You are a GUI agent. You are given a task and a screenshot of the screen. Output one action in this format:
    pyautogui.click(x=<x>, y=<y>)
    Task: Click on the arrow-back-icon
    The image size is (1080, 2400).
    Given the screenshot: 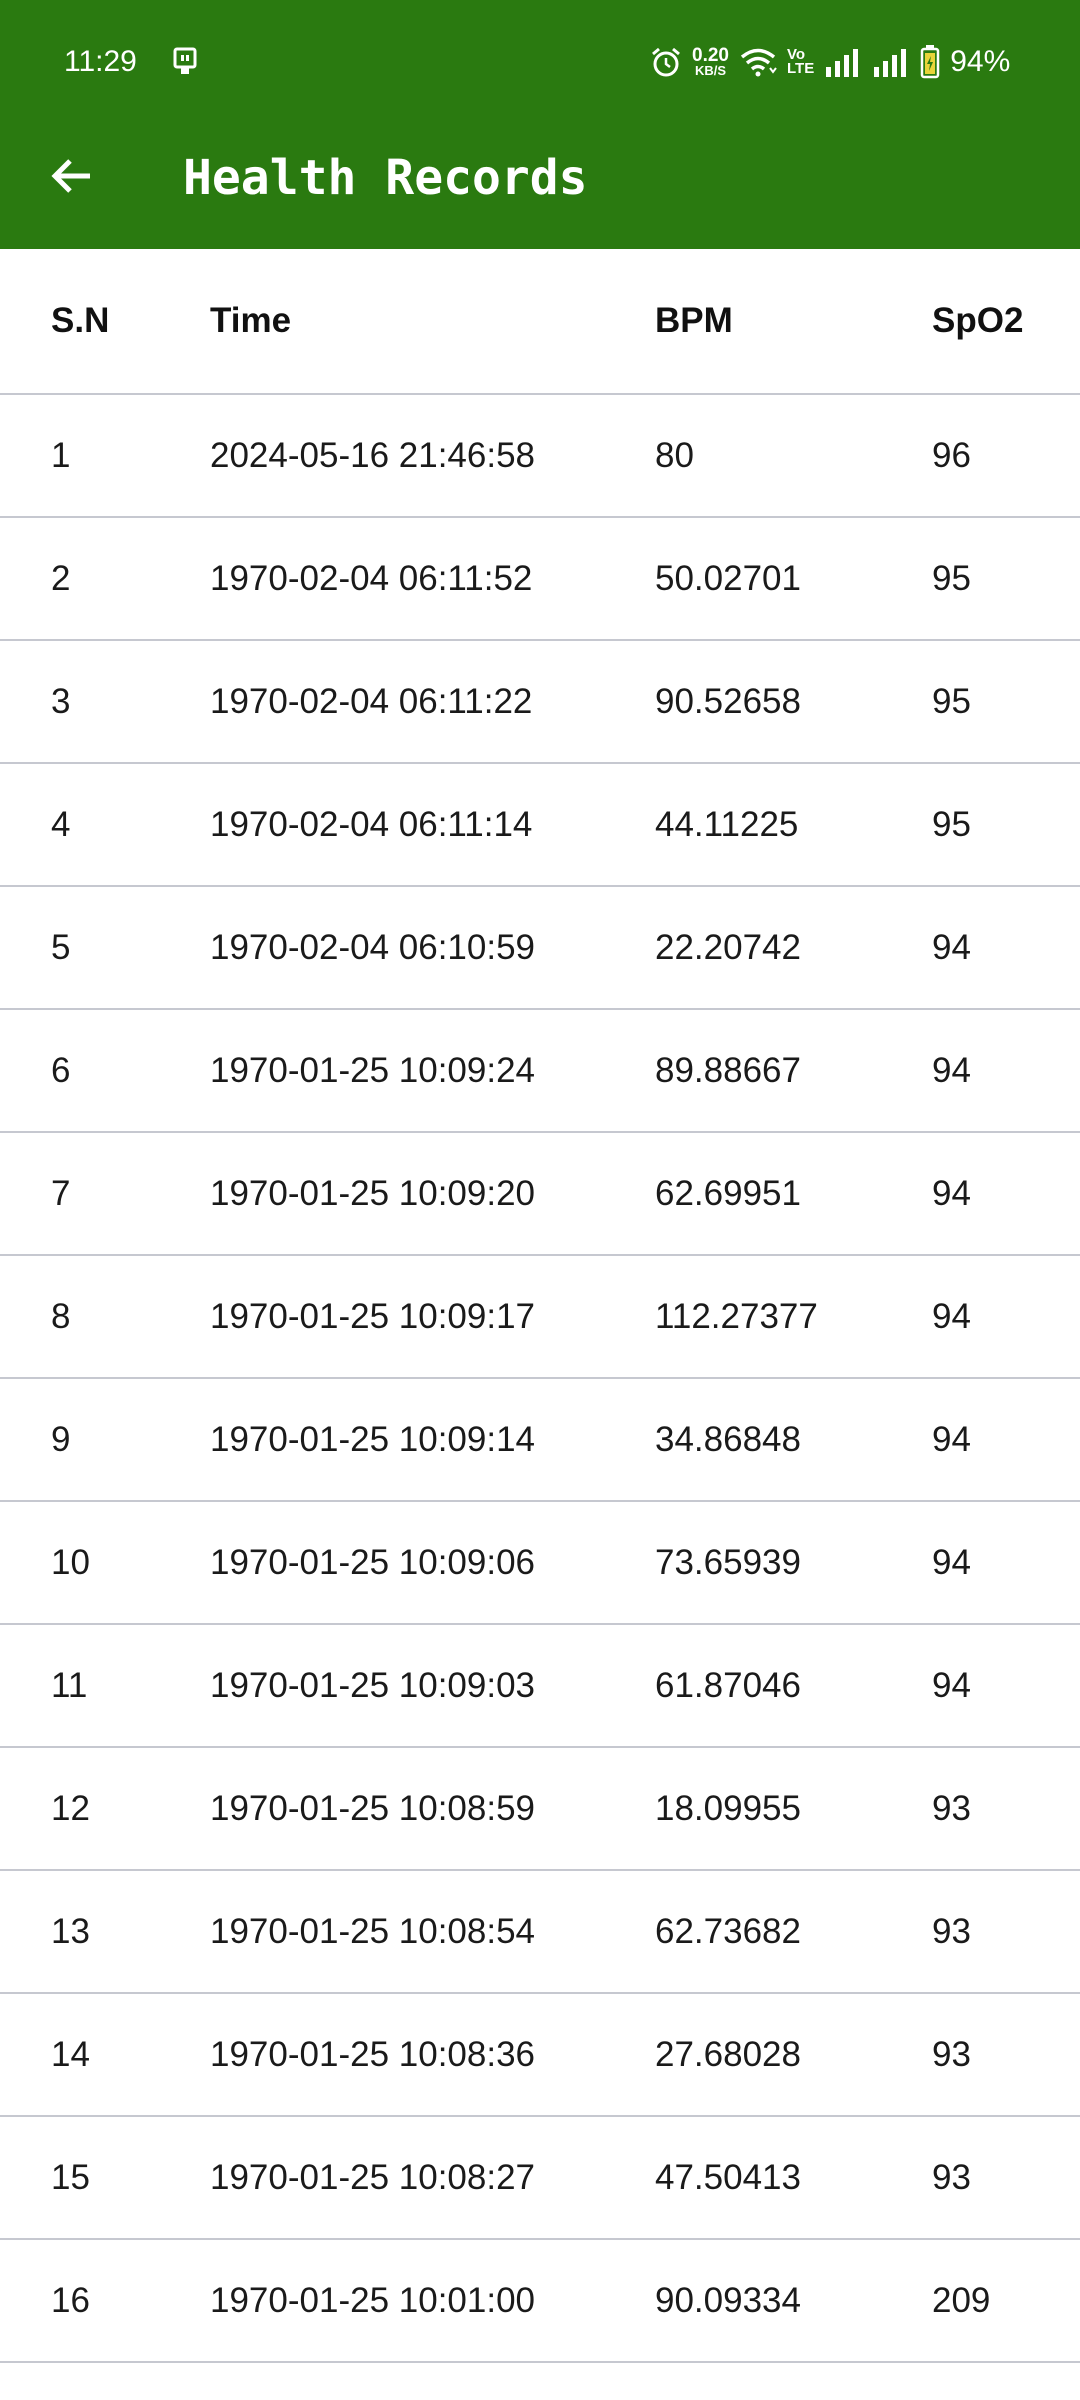 What is the action you would take?
    pyautogui.click(x=70, y=176)
    